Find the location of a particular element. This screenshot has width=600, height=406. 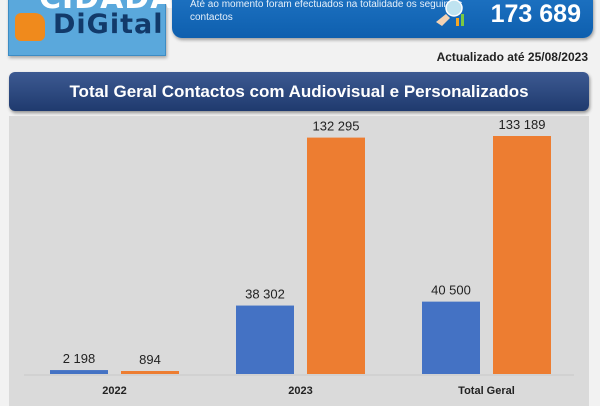

data-label: 40 500 is located at coordinates (451, 290).